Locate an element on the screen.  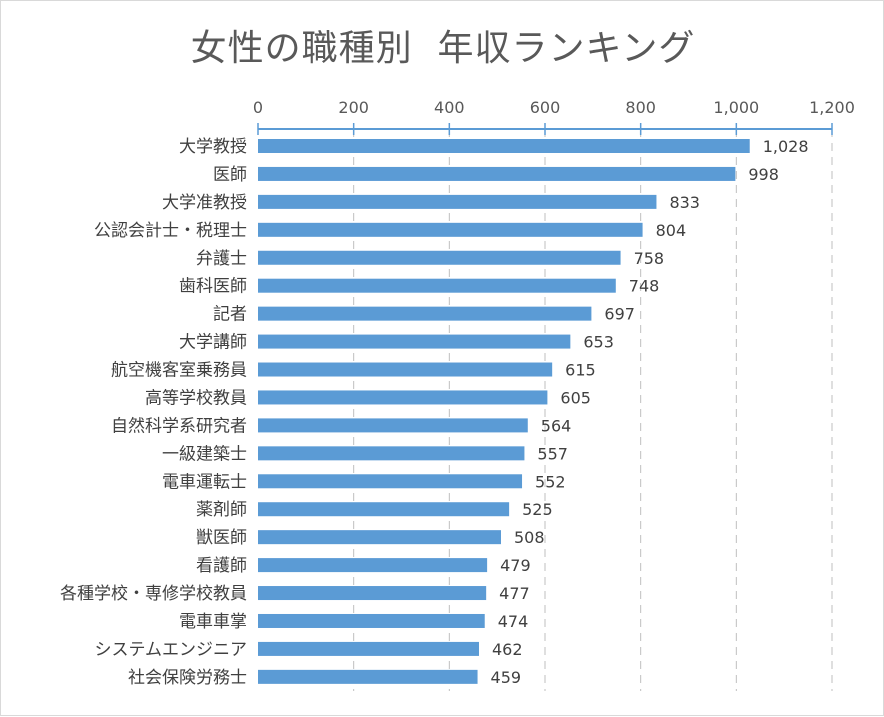
data-label: 474 is located at coordinates (513, 621).